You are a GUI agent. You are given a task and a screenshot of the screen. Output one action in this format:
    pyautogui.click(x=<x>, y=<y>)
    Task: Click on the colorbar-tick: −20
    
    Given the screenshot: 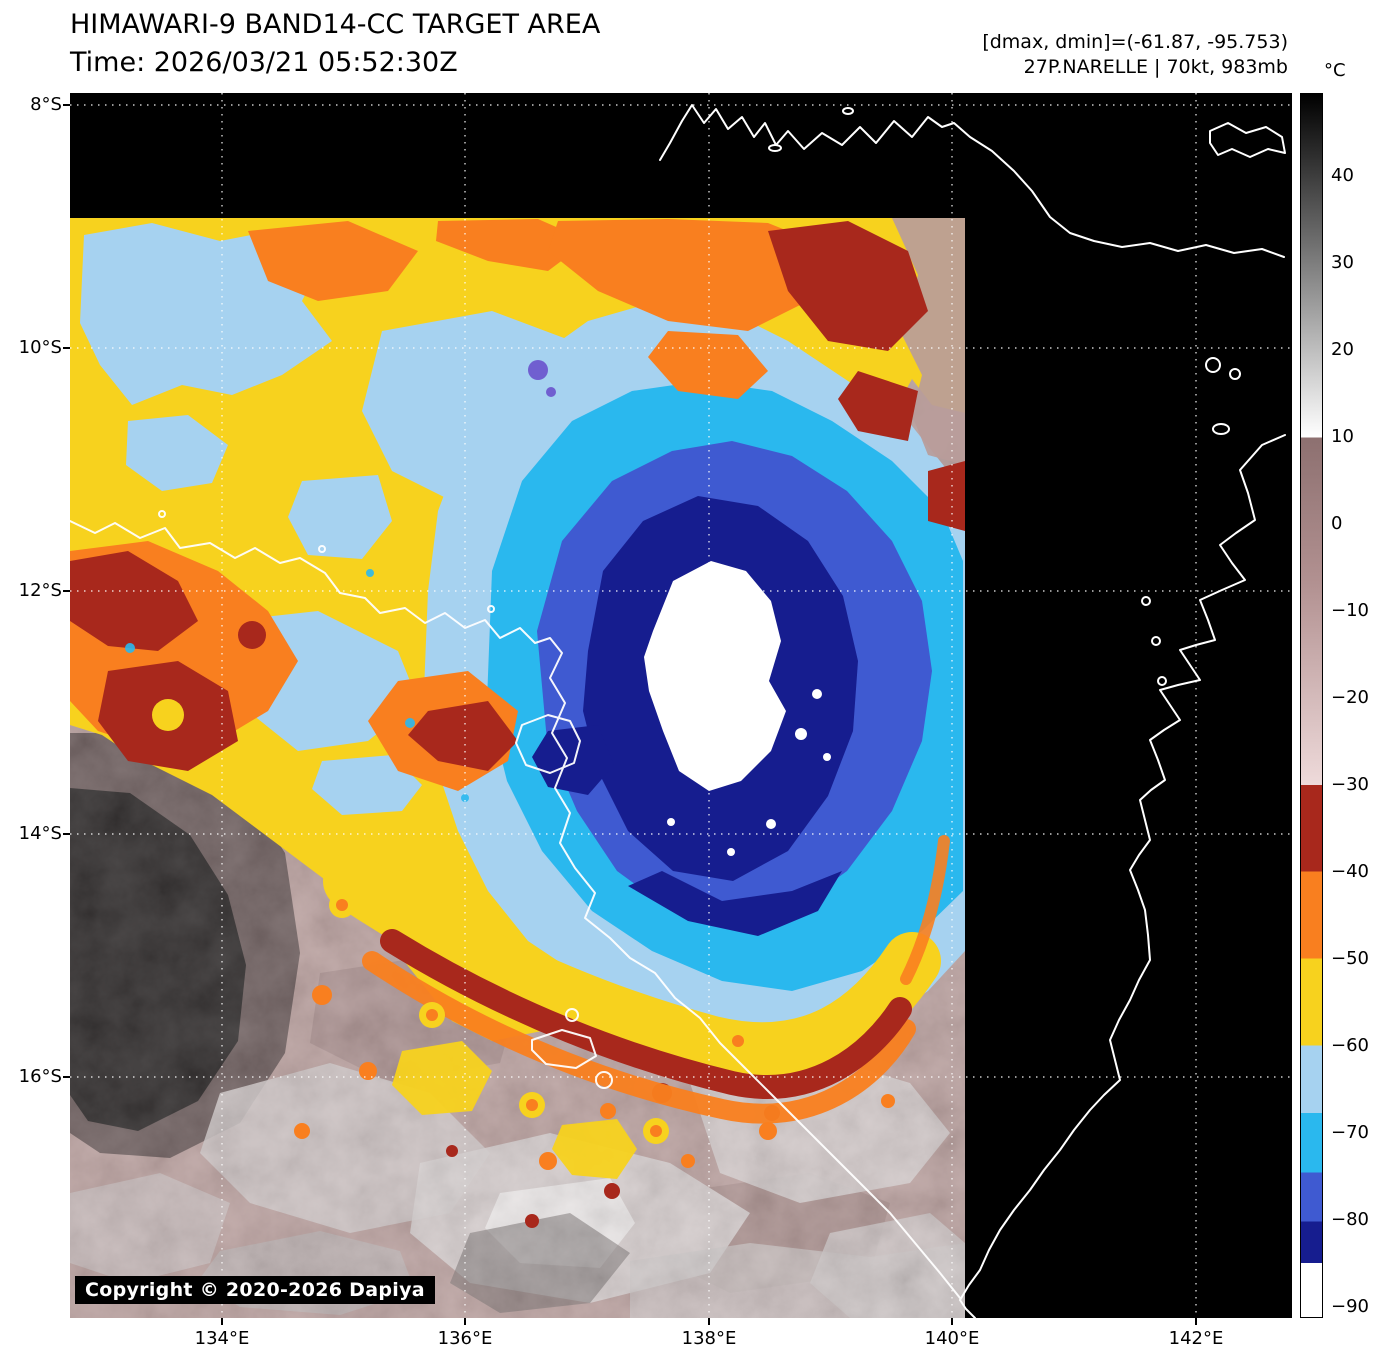 What is the action you would take?
    pyautogui.click(x=1350, y=697)
    